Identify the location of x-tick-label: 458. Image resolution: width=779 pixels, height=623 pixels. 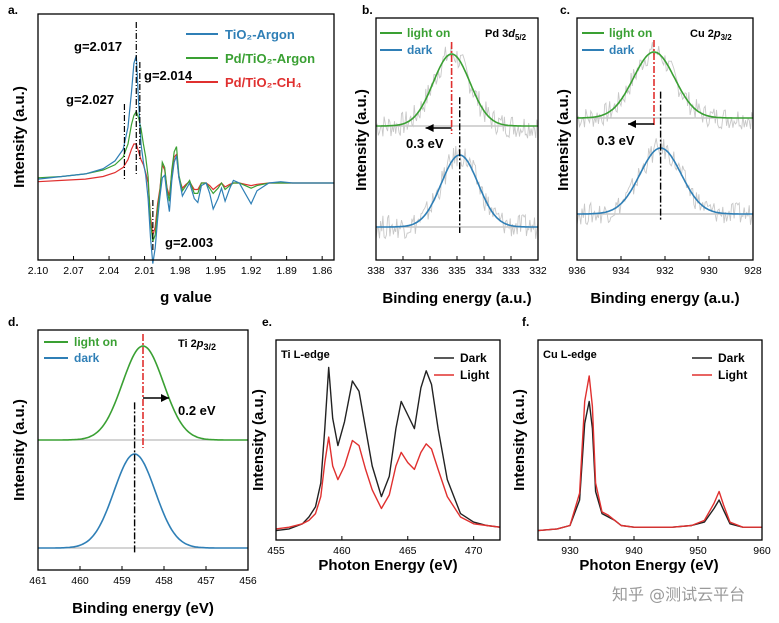
(164, 581).